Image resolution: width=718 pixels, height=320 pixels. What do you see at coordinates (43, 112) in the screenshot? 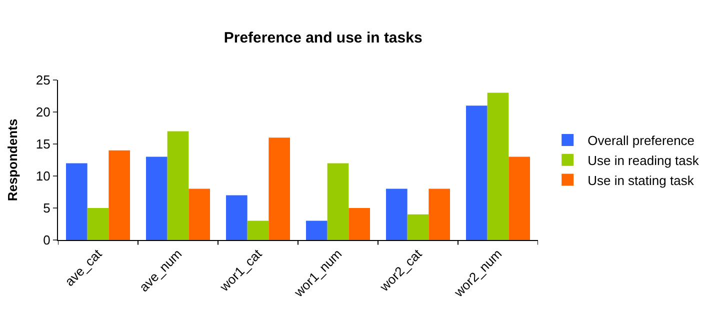
I see `y-tick-label: 20` at bounding box center [43, 112].